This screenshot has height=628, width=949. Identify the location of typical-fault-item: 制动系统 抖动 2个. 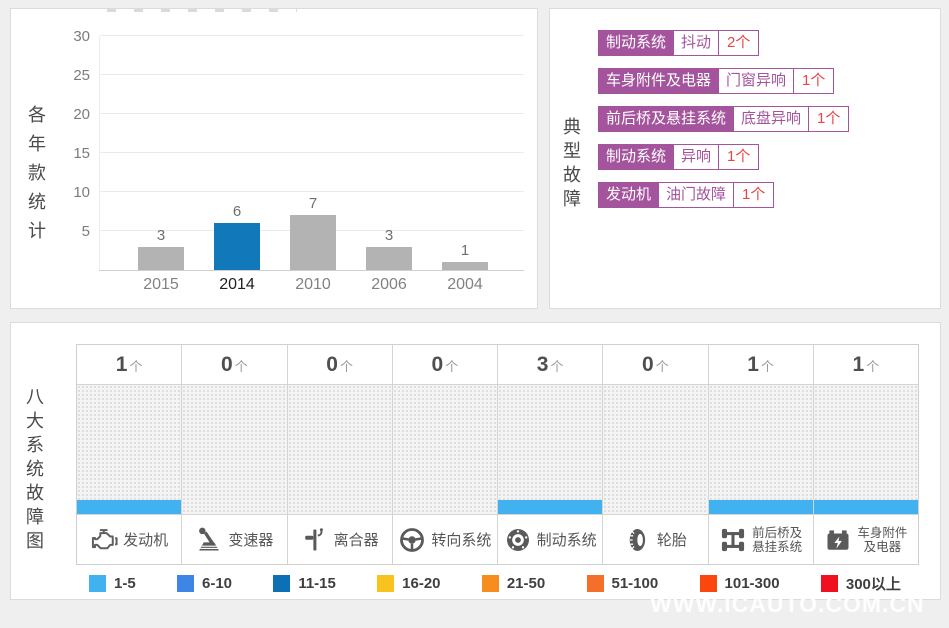
(679, 43).